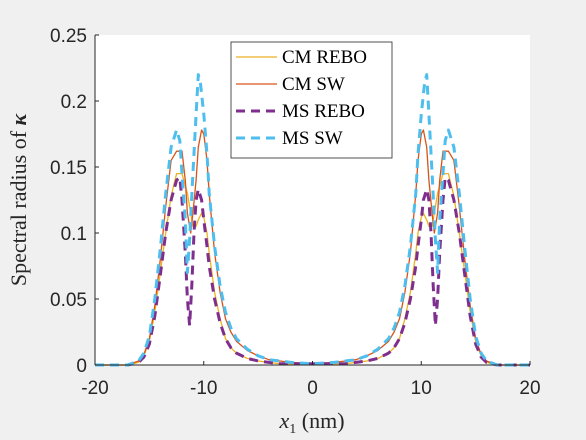 Image resolution: width=586 pixels, height=440 pixels. I want to click on x-axis-label-var: x, so click(283, 420).